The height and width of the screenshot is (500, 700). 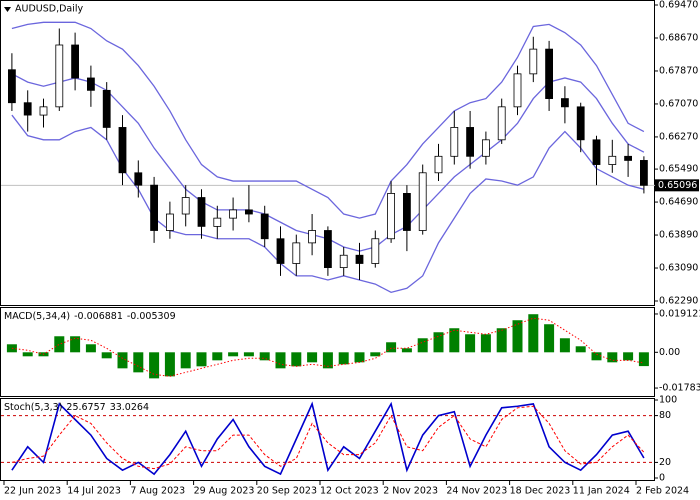 I want to click on y-tick-label: 0.69470, so click(x=678, y=5).